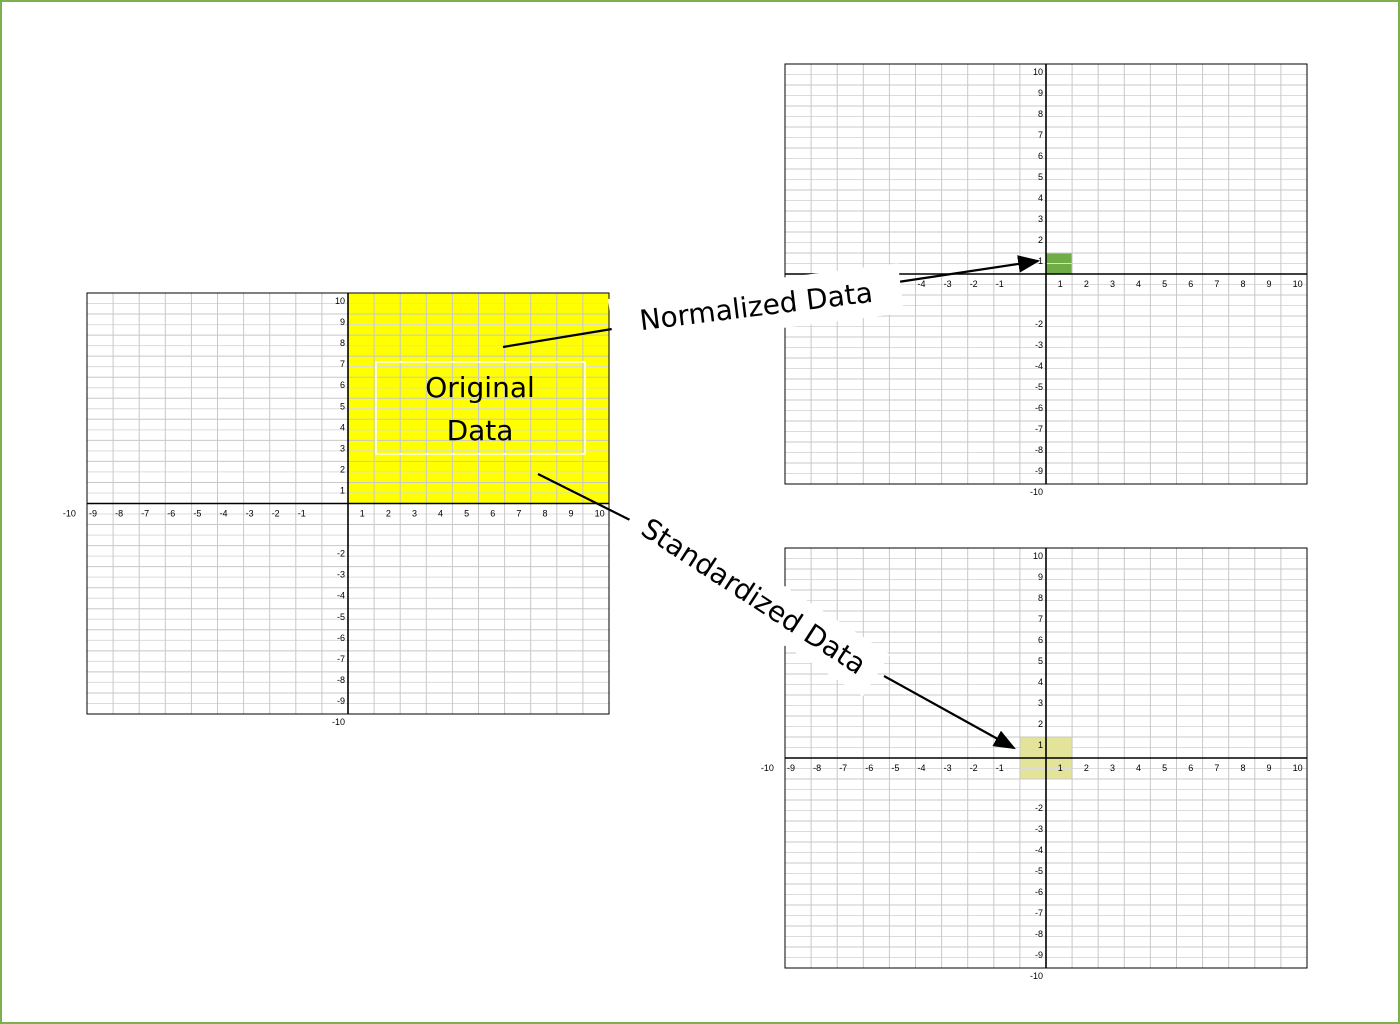 The image size is (1400, 1024). What do you see at coordinates (1039, 471) in the screenshot?
I see `normalized-y-tick-label: -9` at bounding box center [1039, 471].